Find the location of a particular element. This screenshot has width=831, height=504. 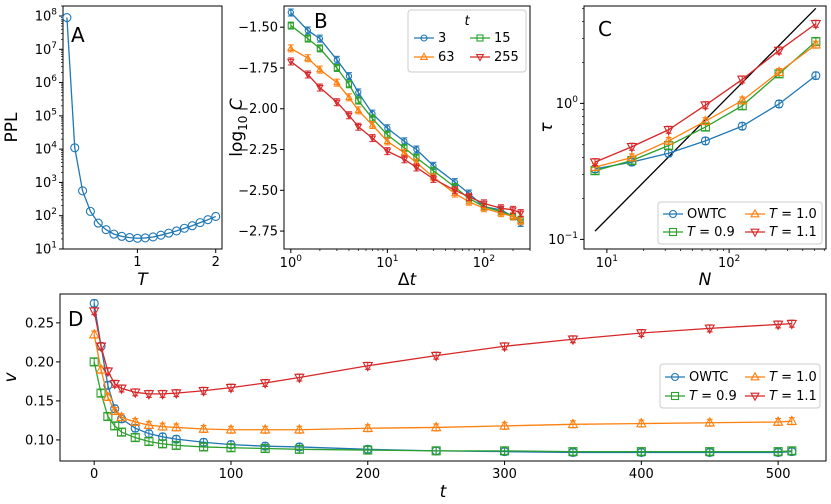

y-axis-label: PPL is located at coordinates (12, 127).